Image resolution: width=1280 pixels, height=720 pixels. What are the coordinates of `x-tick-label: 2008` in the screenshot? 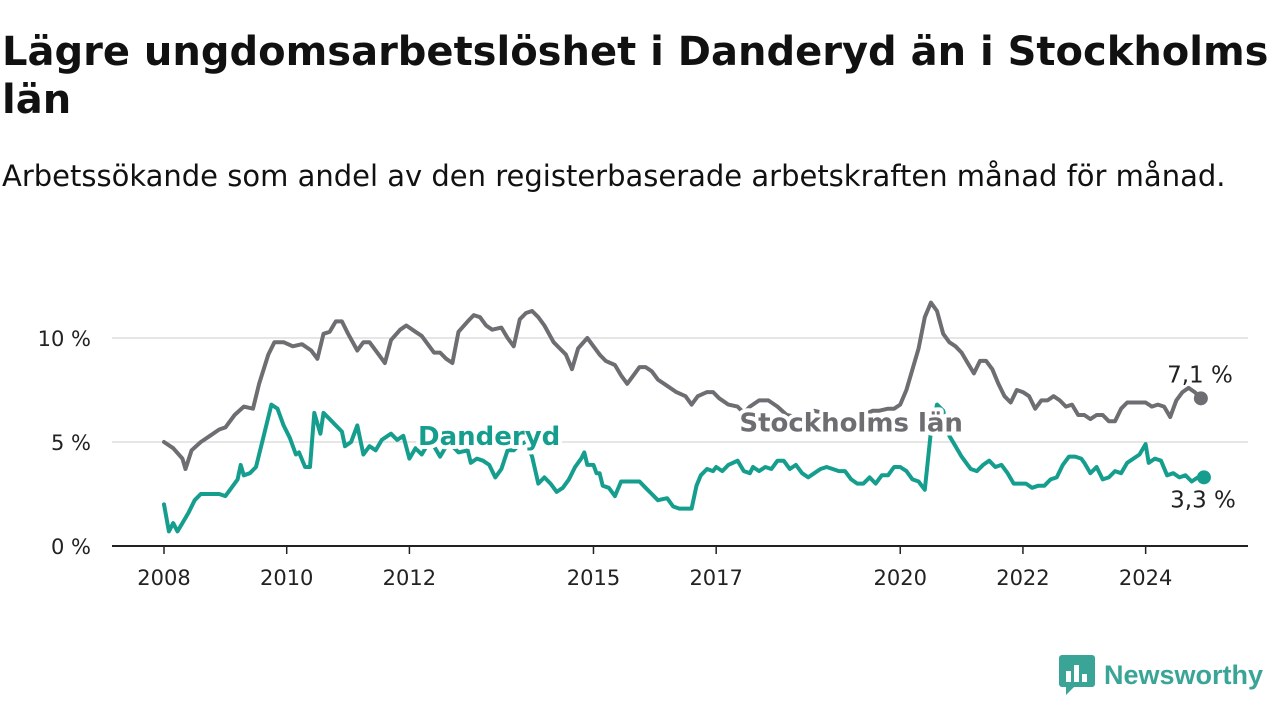 It's located at (163, 578).